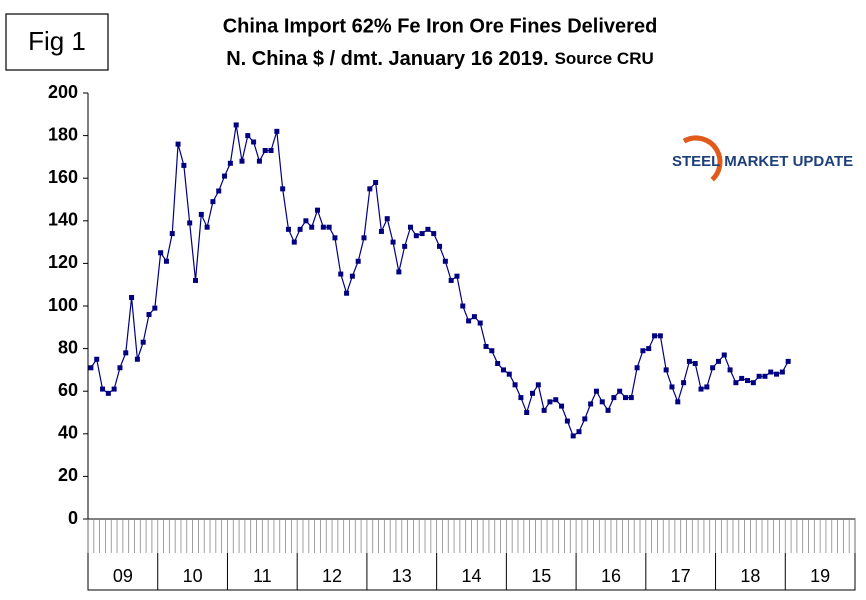 The width and height of the screenshot is (866, 600). Describe the element at coordinates (123, 576) in the screenshot. I see `x-group-label: 09` at that location.